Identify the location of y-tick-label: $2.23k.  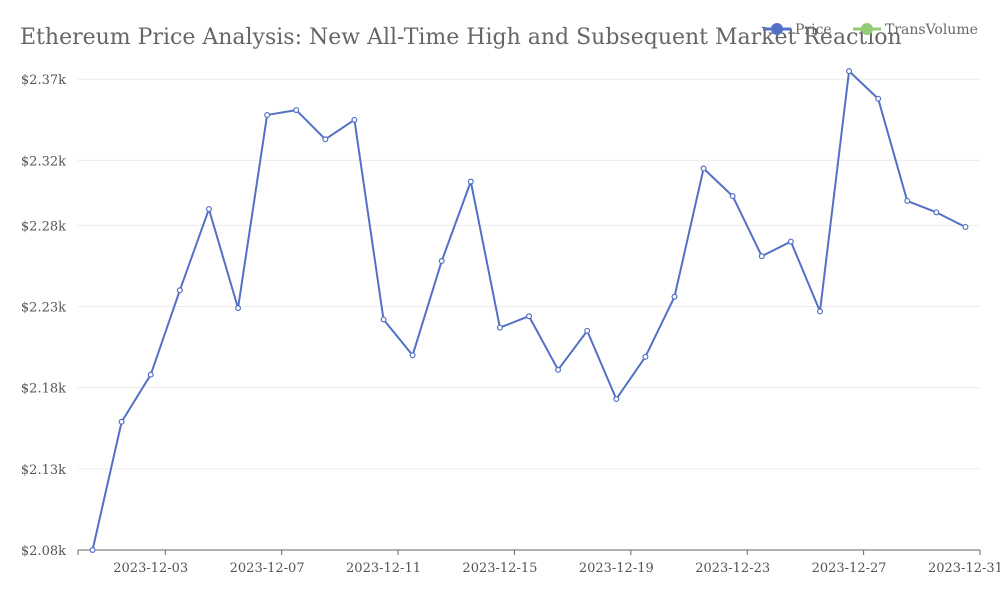
(43, 308).